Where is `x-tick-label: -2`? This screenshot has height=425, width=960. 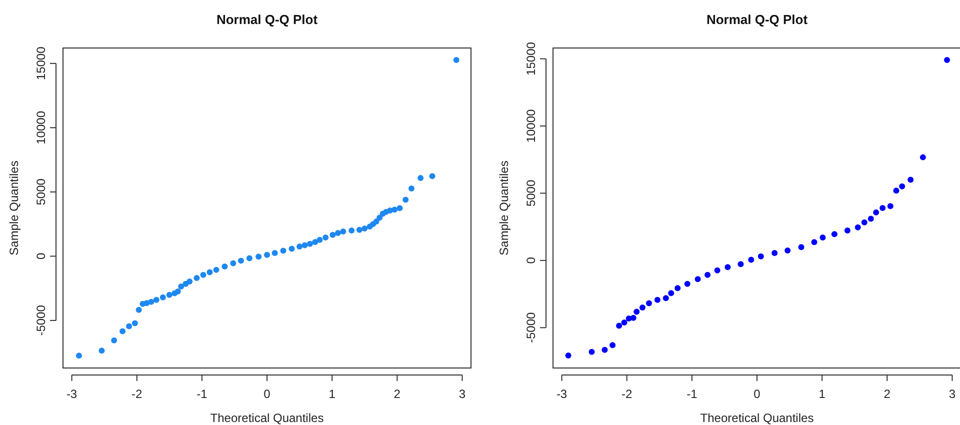 x-tick-label: -2 is located at coordinates (137, 394).